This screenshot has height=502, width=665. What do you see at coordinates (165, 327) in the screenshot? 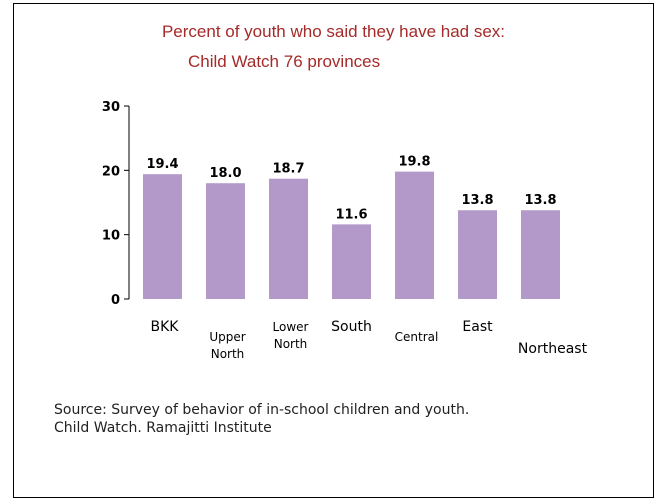
I see `category-label: BKK` at bounding box center [165, 327].